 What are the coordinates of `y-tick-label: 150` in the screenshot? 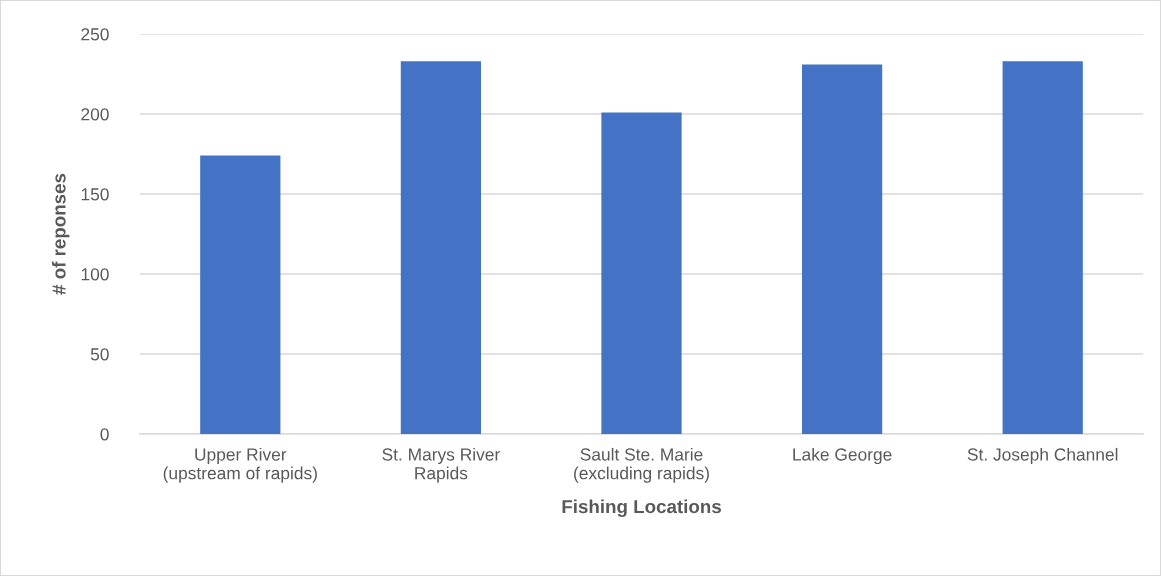 It's located at (95, 194).